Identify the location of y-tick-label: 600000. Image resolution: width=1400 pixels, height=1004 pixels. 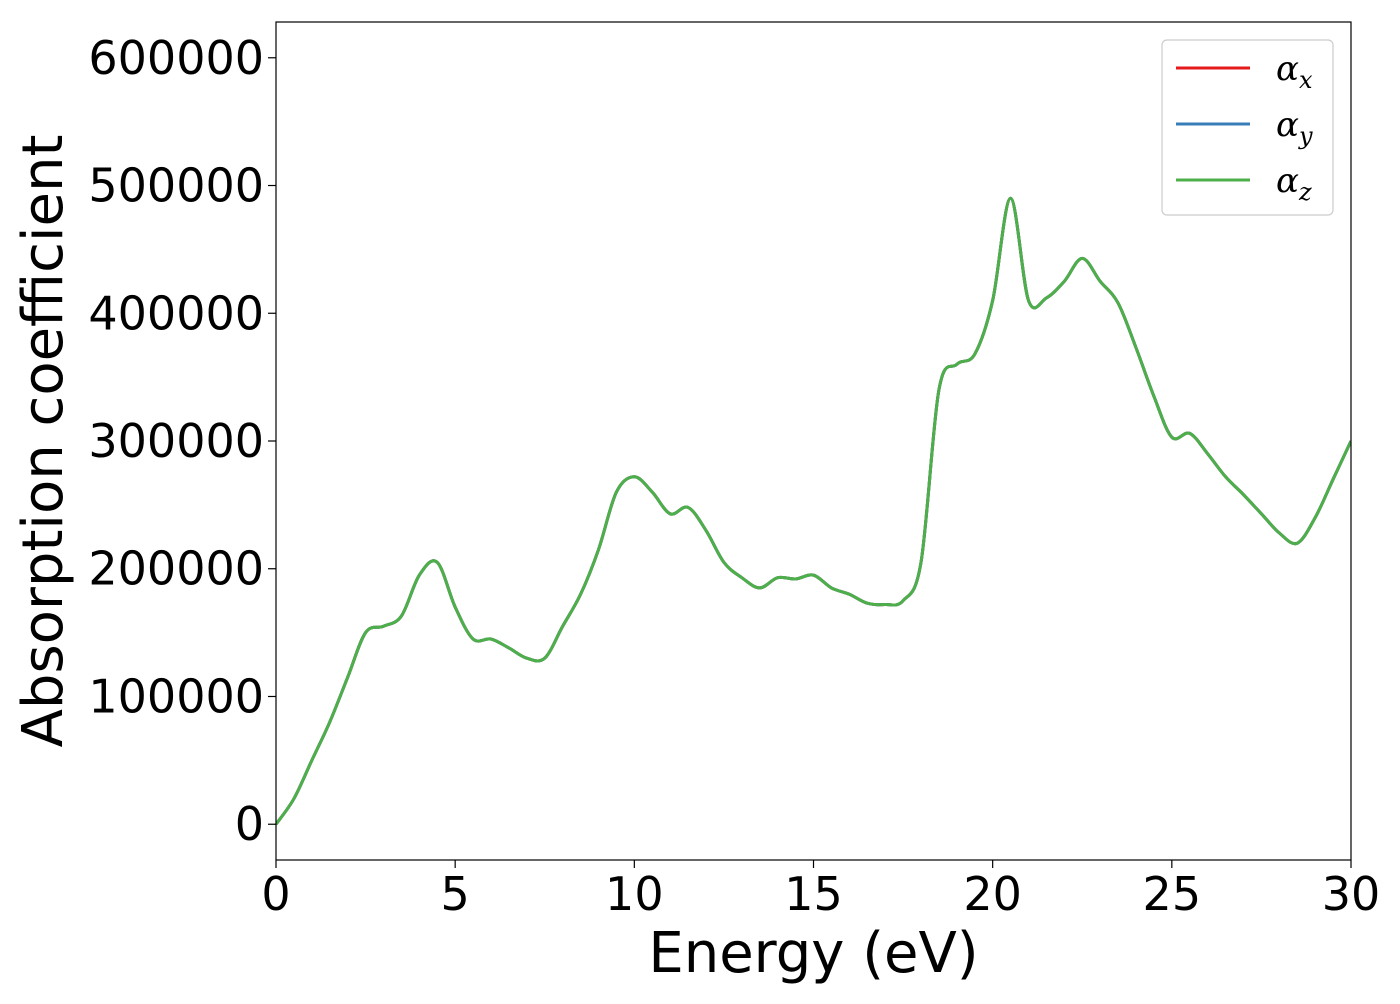
(176, 58).